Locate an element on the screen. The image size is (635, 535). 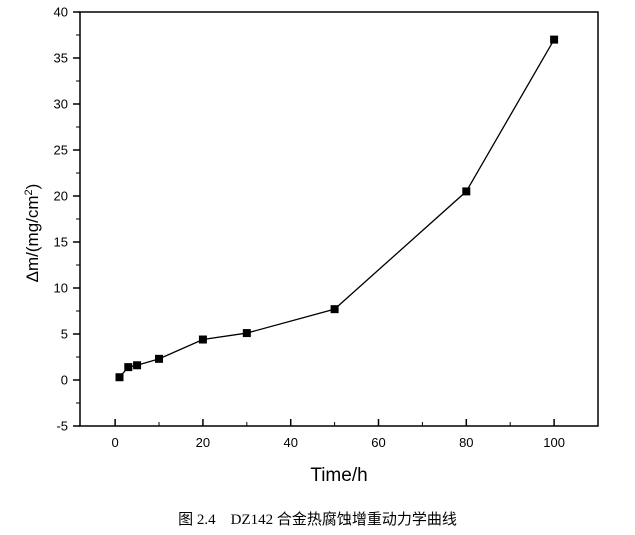
y-tick-label: 30 is located at coordinates (61, 104).